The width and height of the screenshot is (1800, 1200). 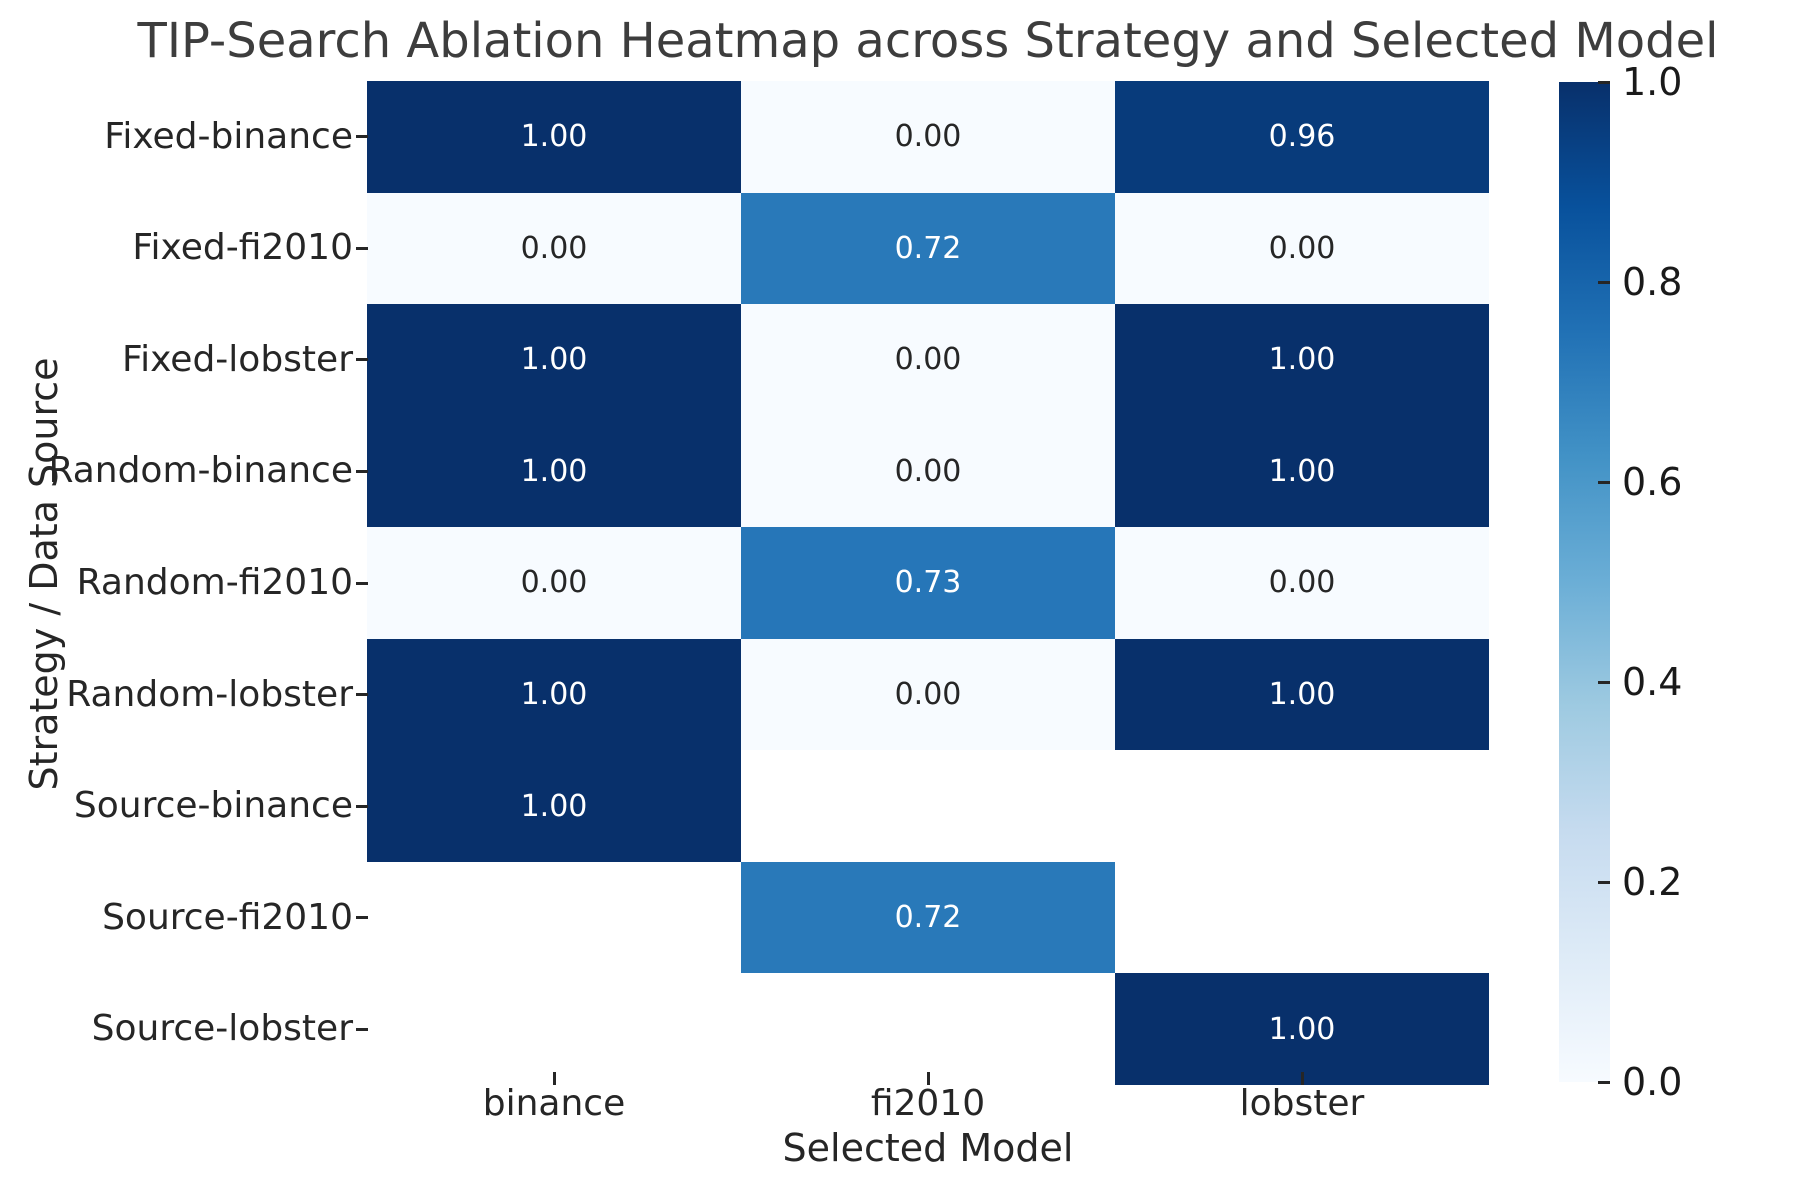 What do you see at coordinates (1652, 482) in the screenshot?
I see `colorbar-tick-label: 0.6` at bounding box center [1652, 482].